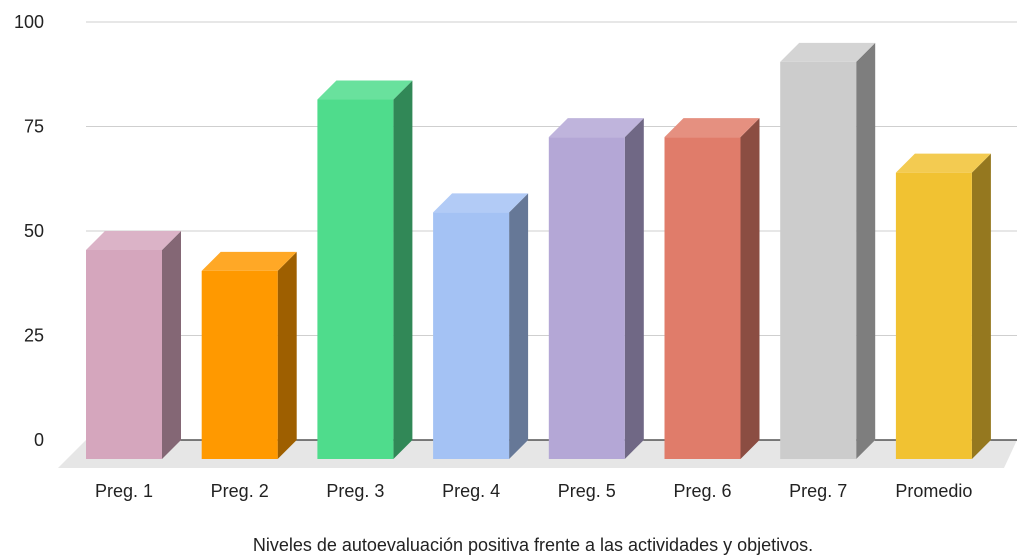  I want to click on y-axis-ticks: 0 25 50 75 100, so click(29, 231).